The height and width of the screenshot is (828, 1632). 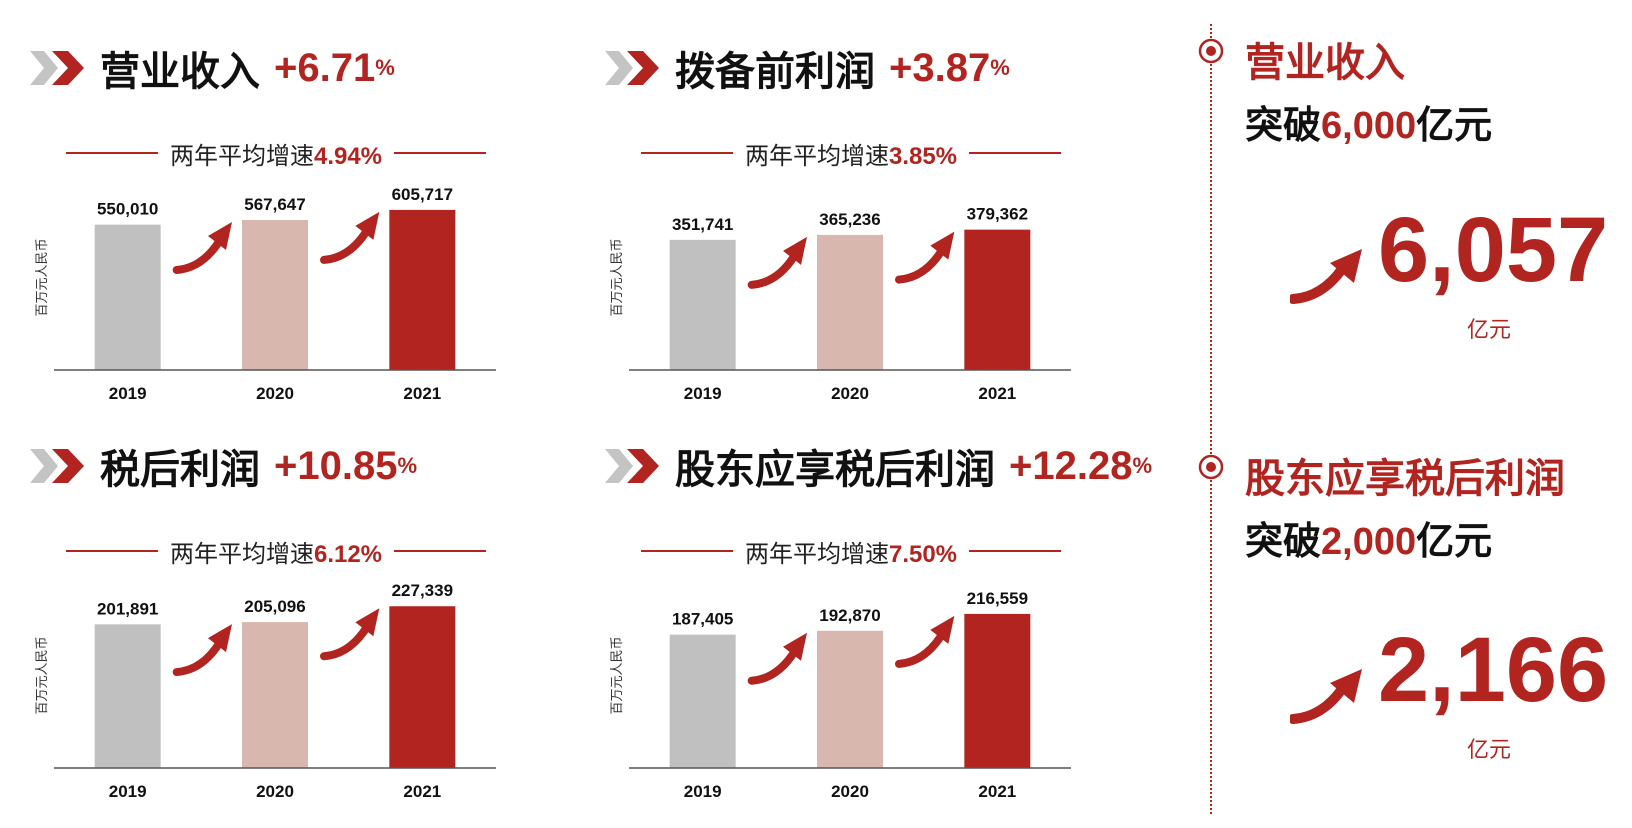 What do you see at coordinates (180, 470) in the screenshot?
I see `metric-title: 税后利润` at bounding box center [180, 470].